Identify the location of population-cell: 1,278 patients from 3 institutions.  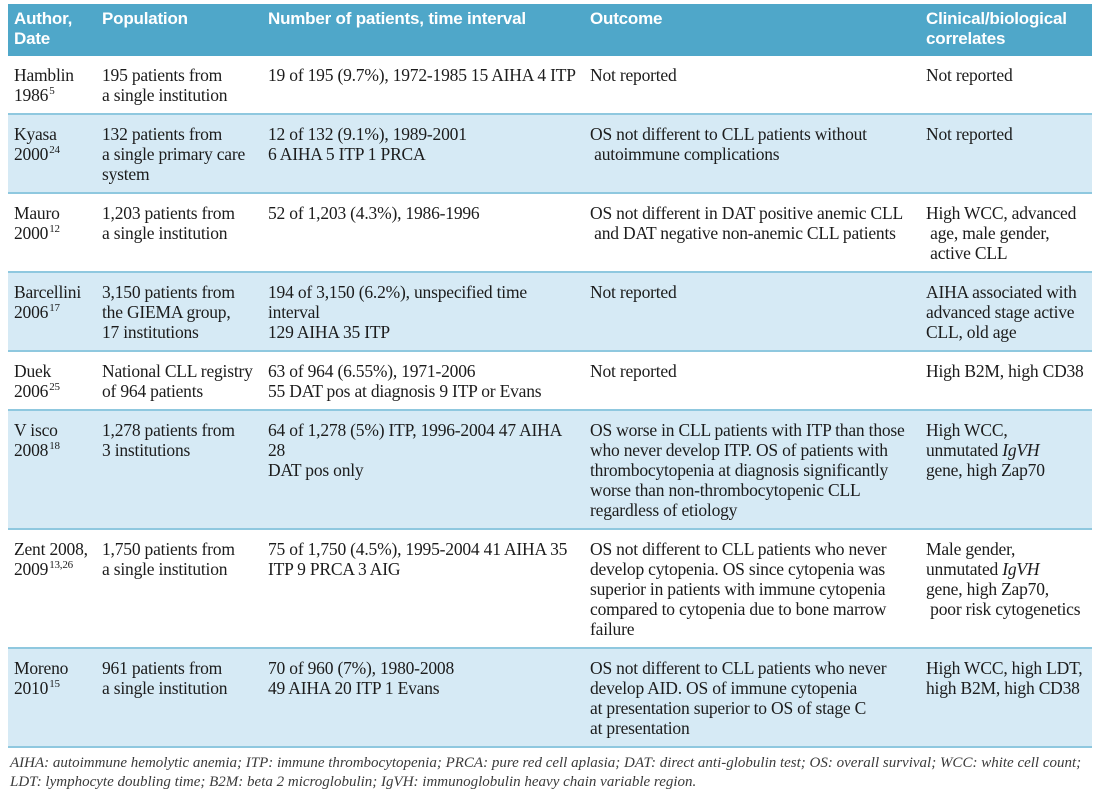
(179, 469).